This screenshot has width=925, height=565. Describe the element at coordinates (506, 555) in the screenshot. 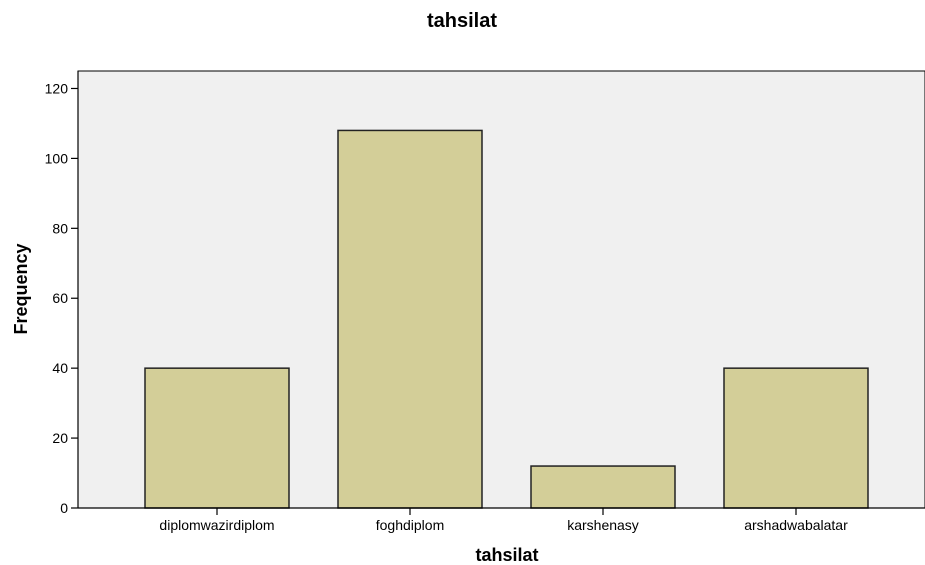

I see `x-axis-label: tahsilat` at that location.